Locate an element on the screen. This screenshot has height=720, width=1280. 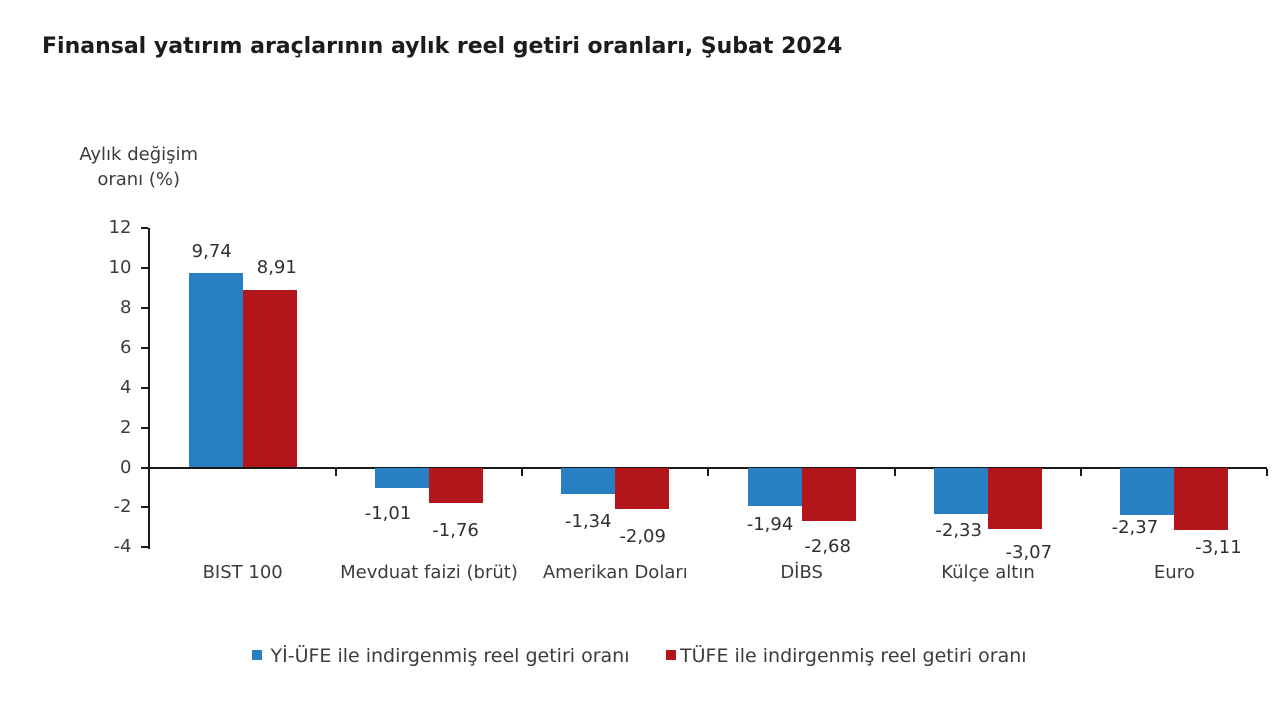
category-label: Amerikan Doları is located at coordinates (615, 572).